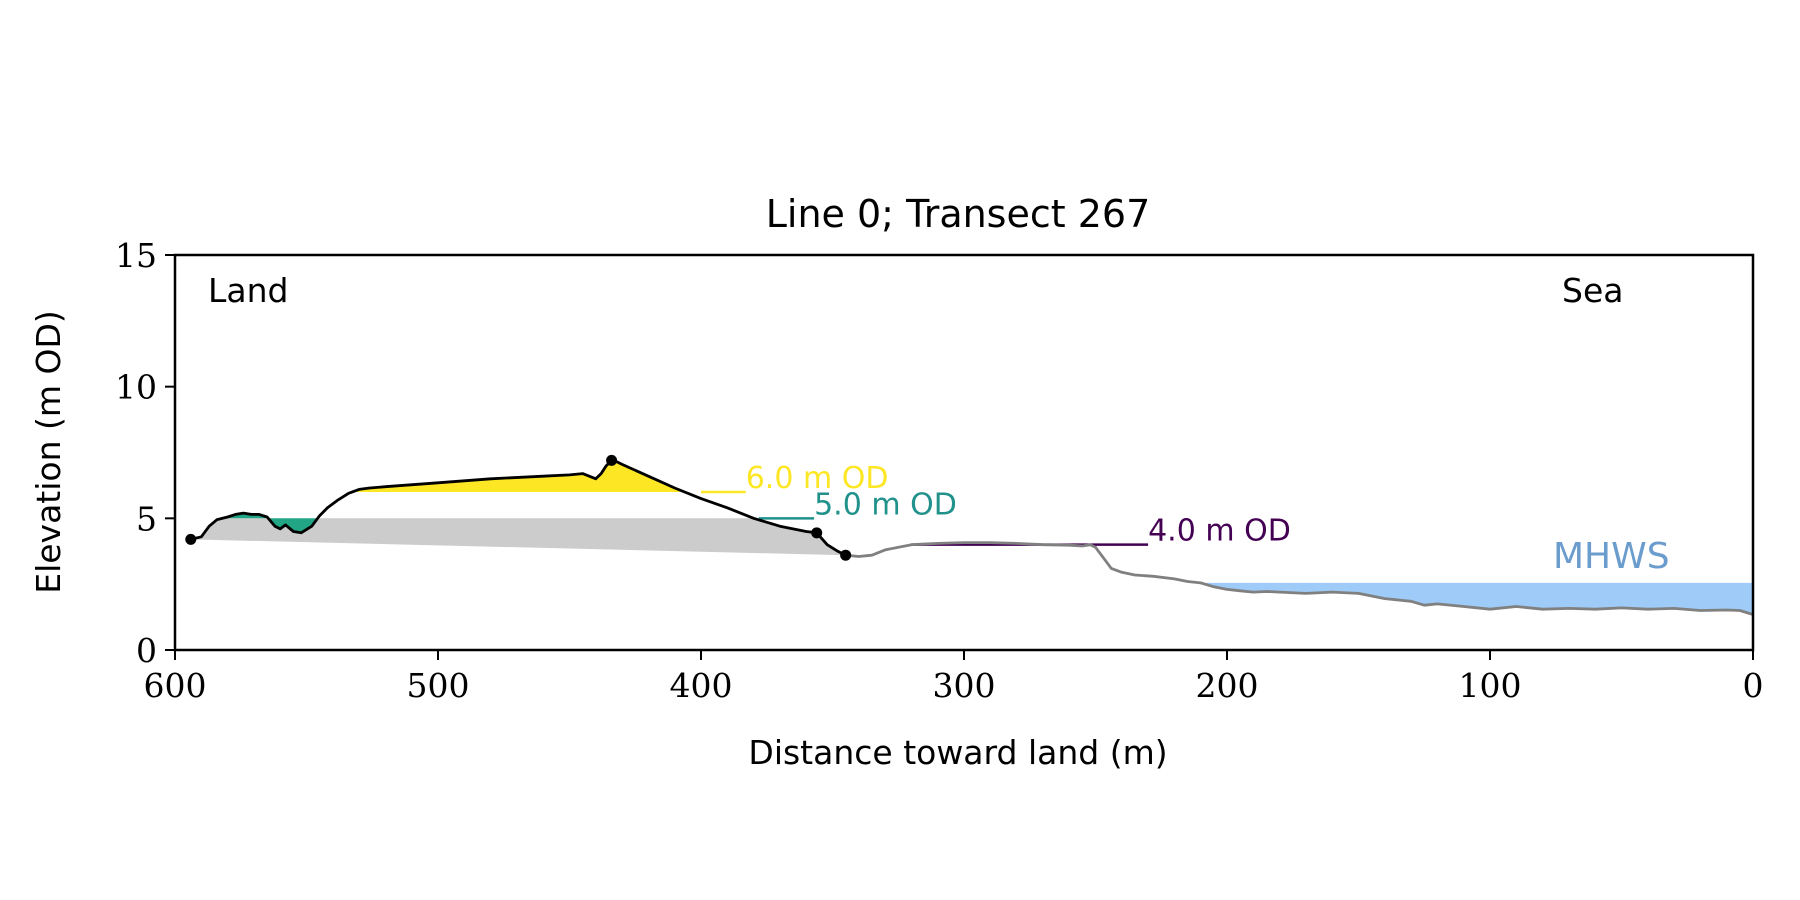  Describe the element at coordinates (146, 518) in the screenshot. I see `y-tick-label-5: 5` at that location.